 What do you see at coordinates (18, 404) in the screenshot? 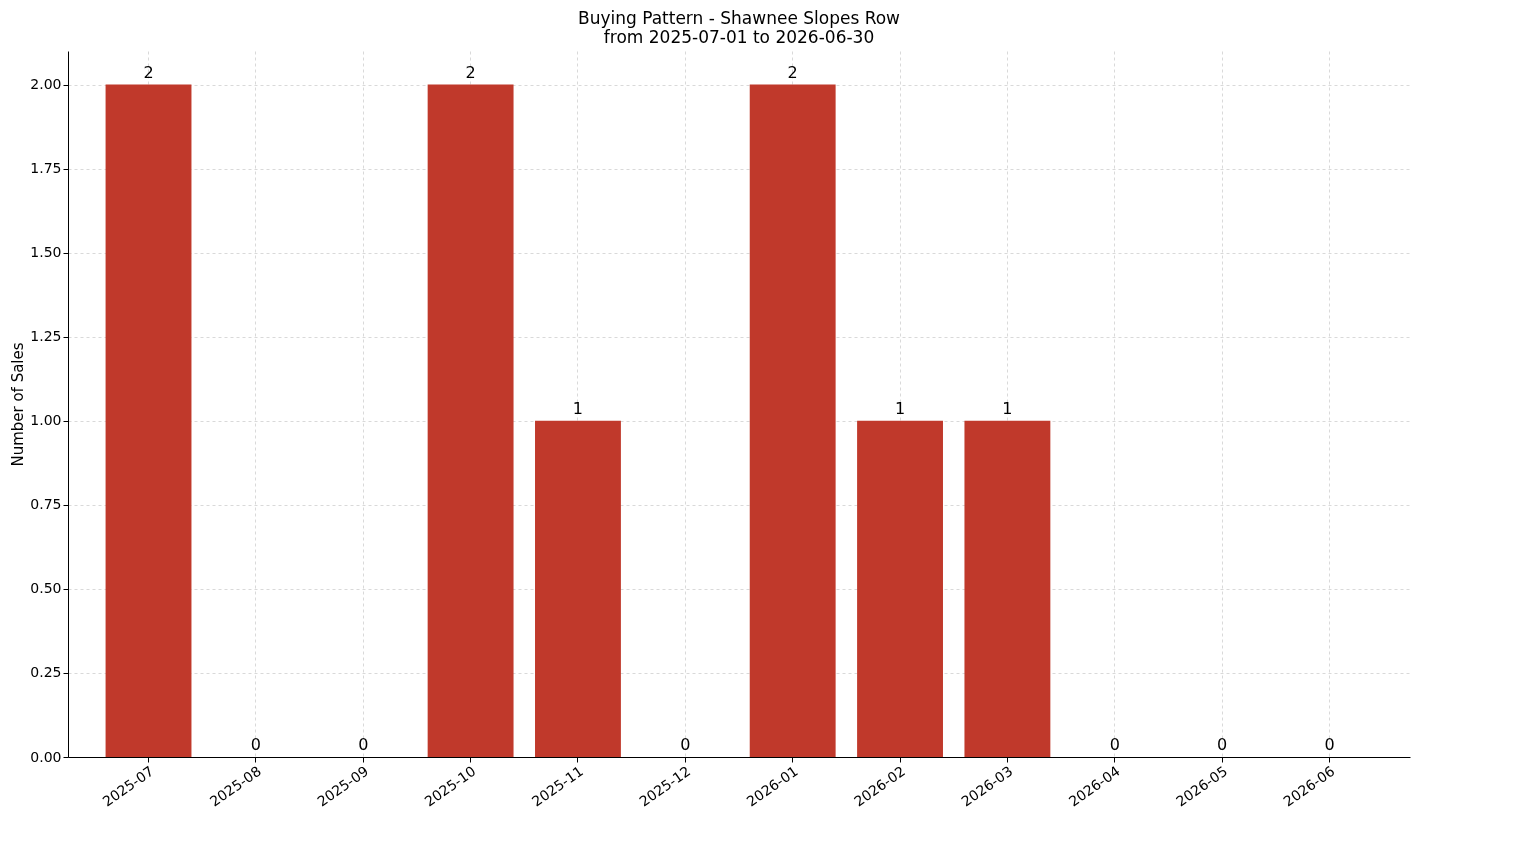
I see `y-axis-title: Number of Sales` at bounding box center [18, 404].